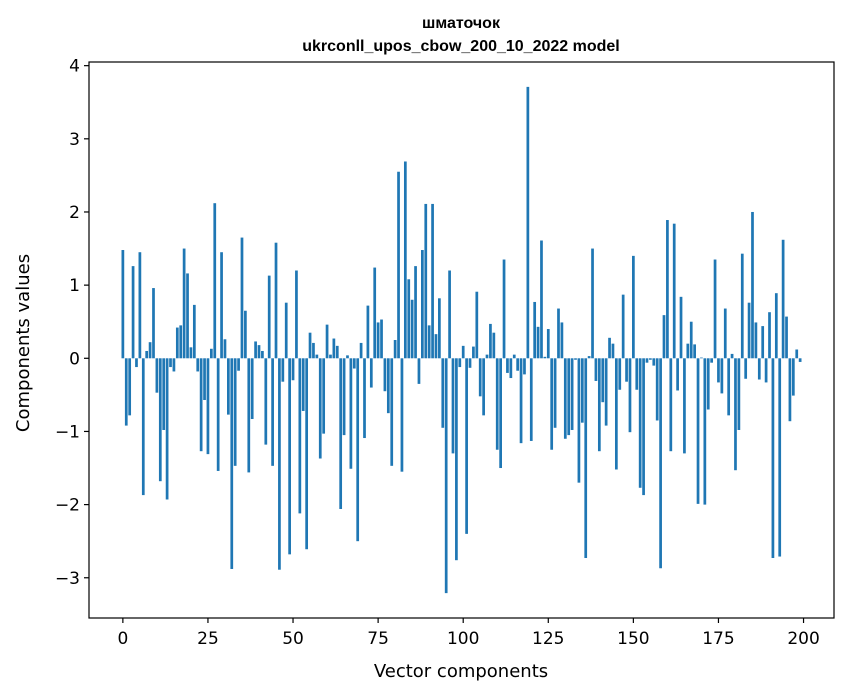 This screenshot has height=696, width=847. Describe the element at coordinates (460, 46) in the screenshot. I see `chart-title-line2: ukrconll_upos_cbow_200_10_2022 model` at that location.